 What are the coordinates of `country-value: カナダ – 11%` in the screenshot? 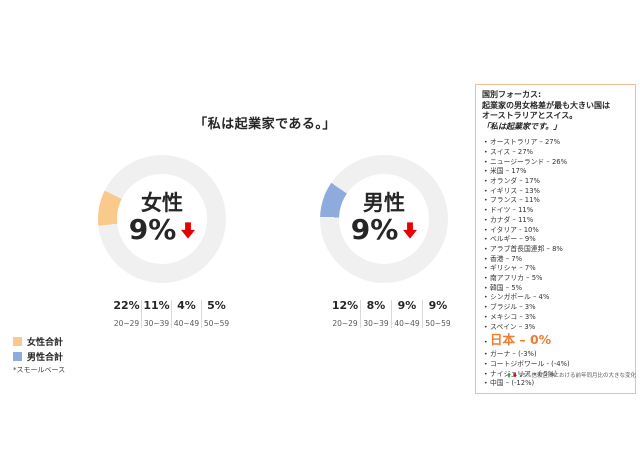 It's located at (512, 219).